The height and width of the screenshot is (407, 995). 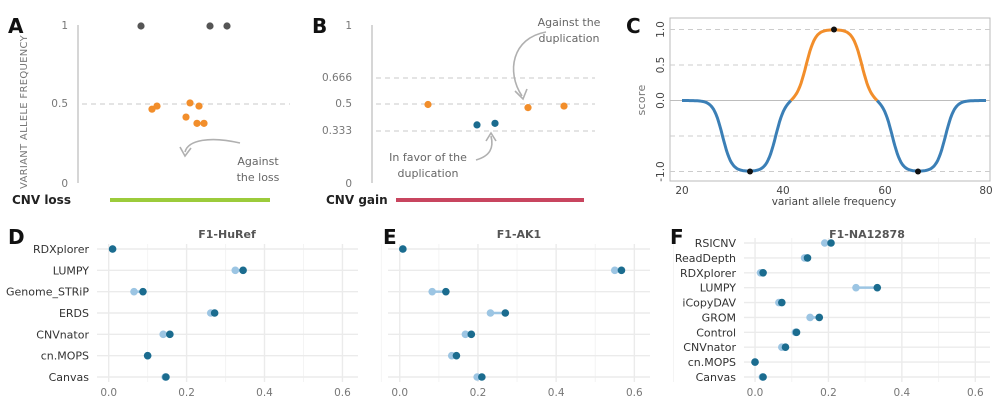 What do you see at coordinates (709, 347) in the screenshot?
I see `panel-f-category-label: CNVnator` at bounding box center [709, 347].